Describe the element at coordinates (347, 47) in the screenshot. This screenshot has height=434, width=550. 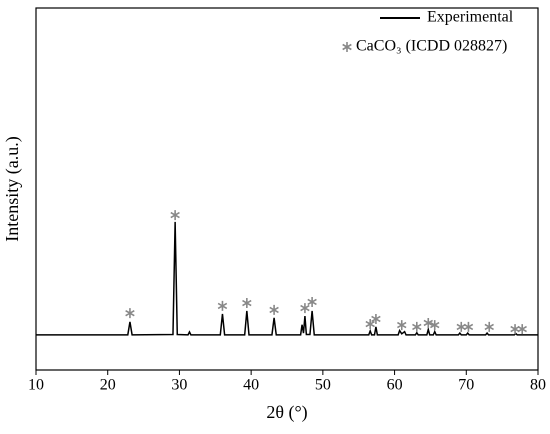
I see `legend-swatch` at that location.